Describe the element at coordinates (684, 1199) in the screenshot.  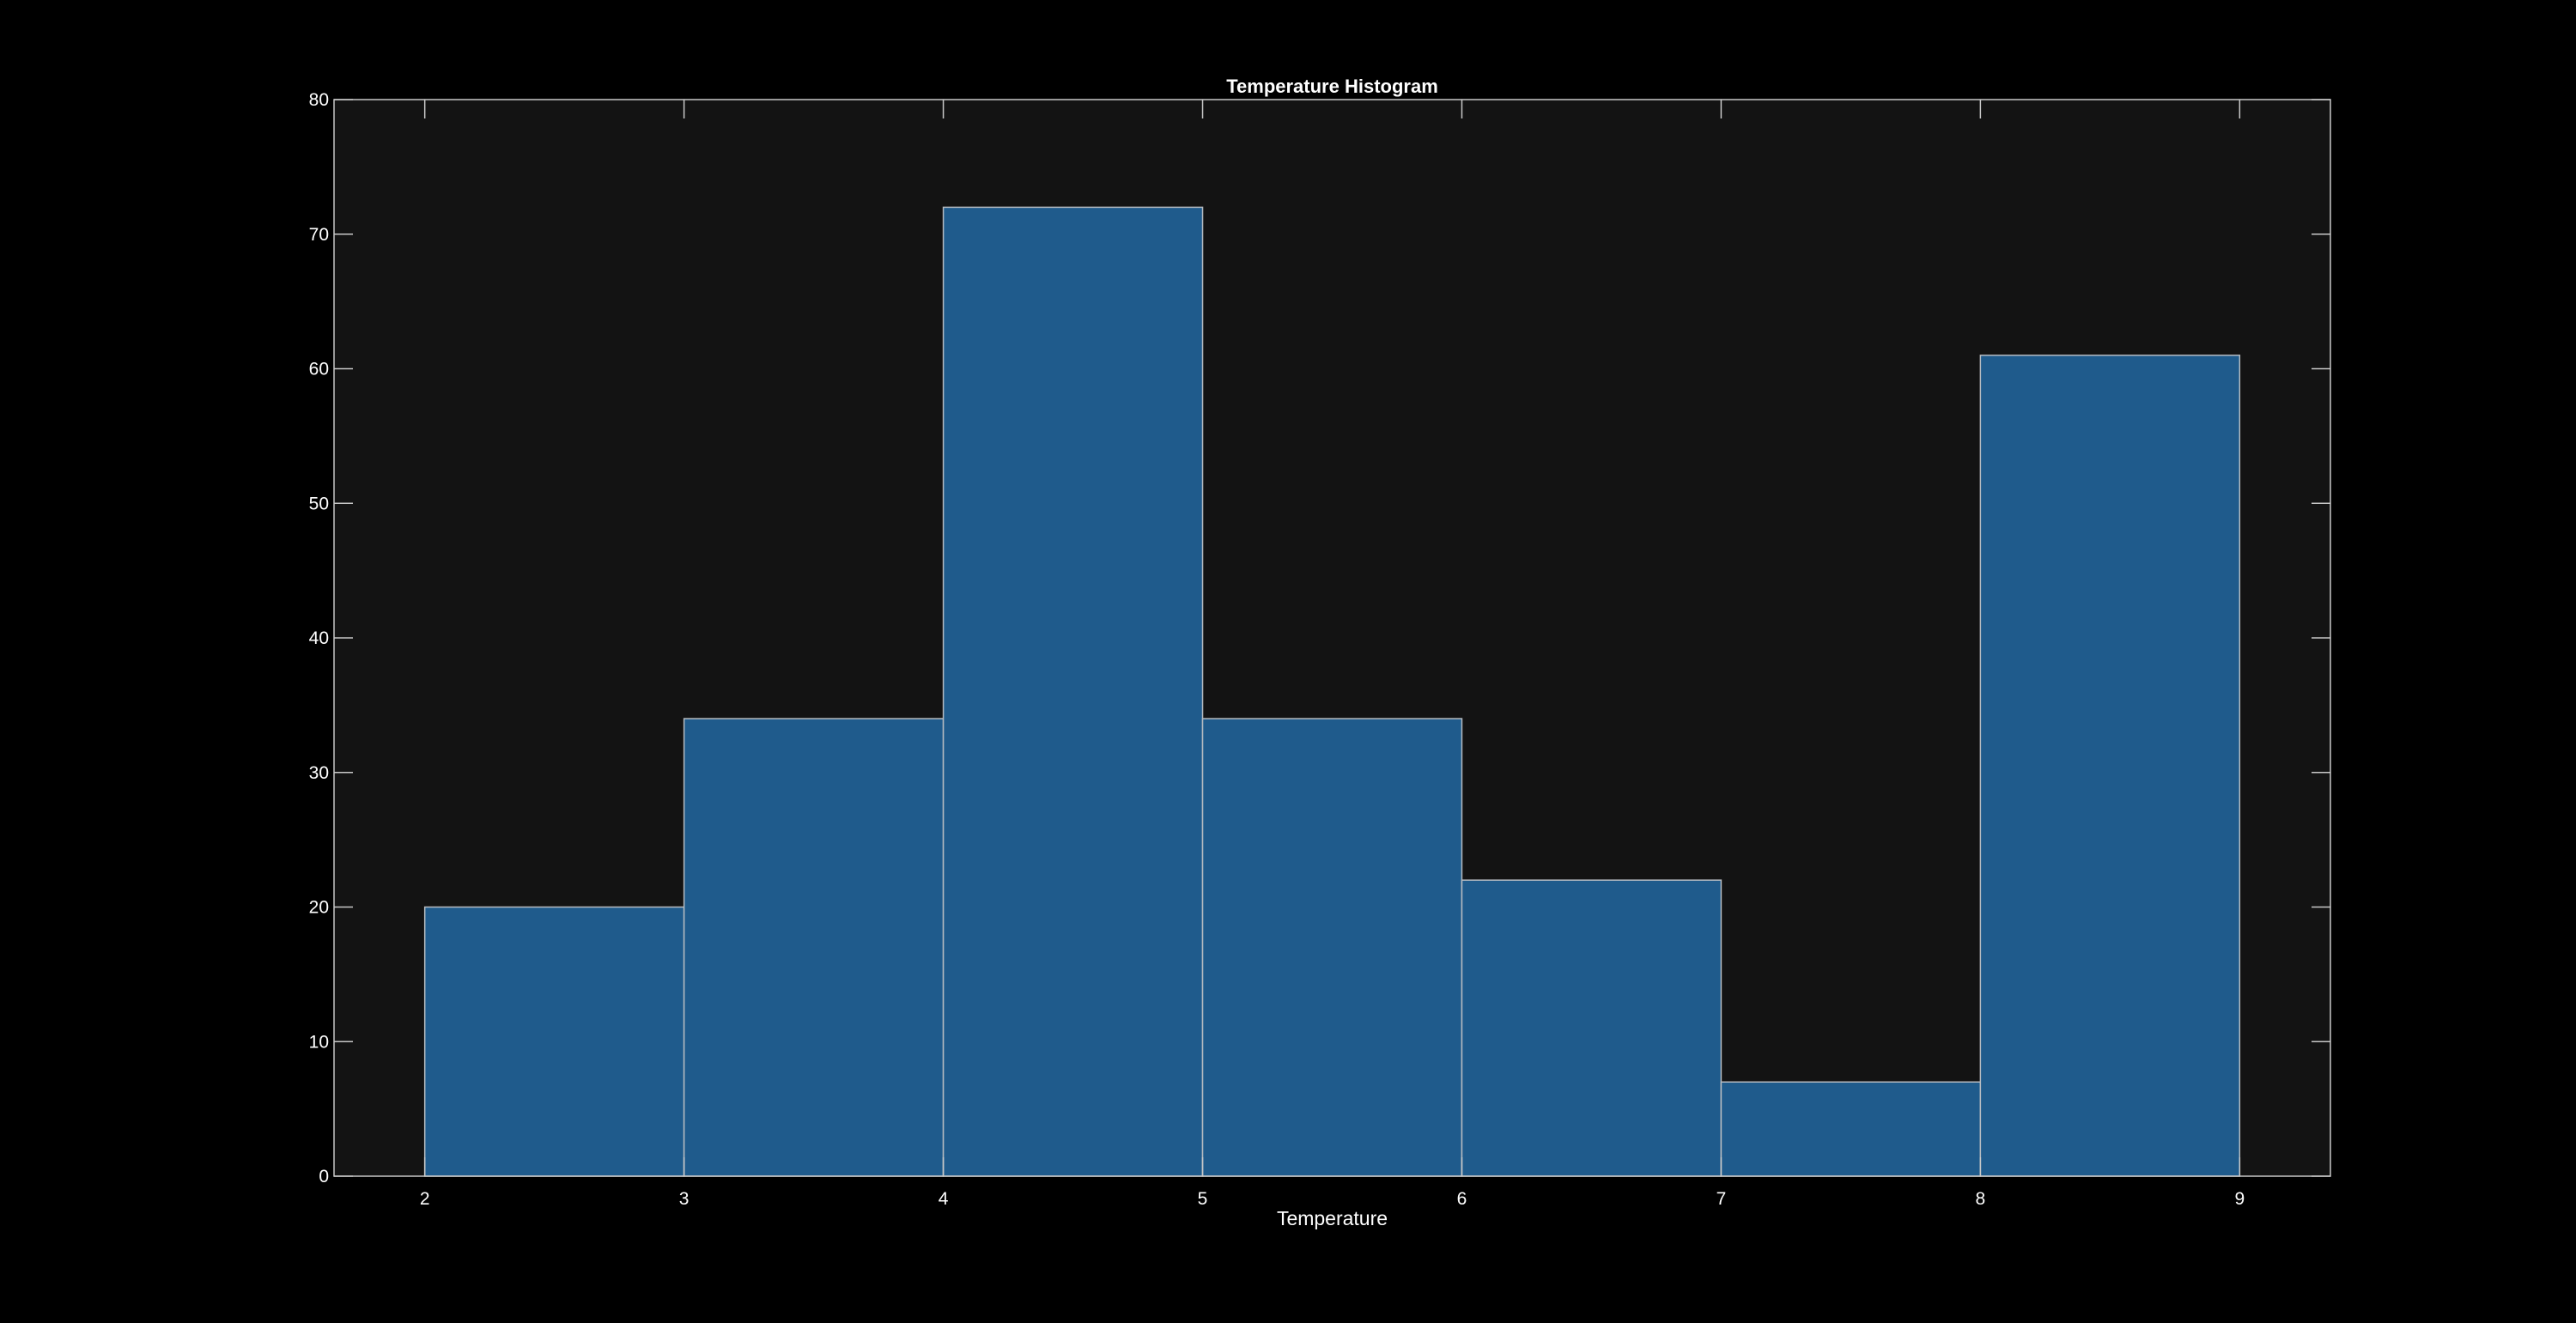
I see `x-tick-label: 3` at that location.